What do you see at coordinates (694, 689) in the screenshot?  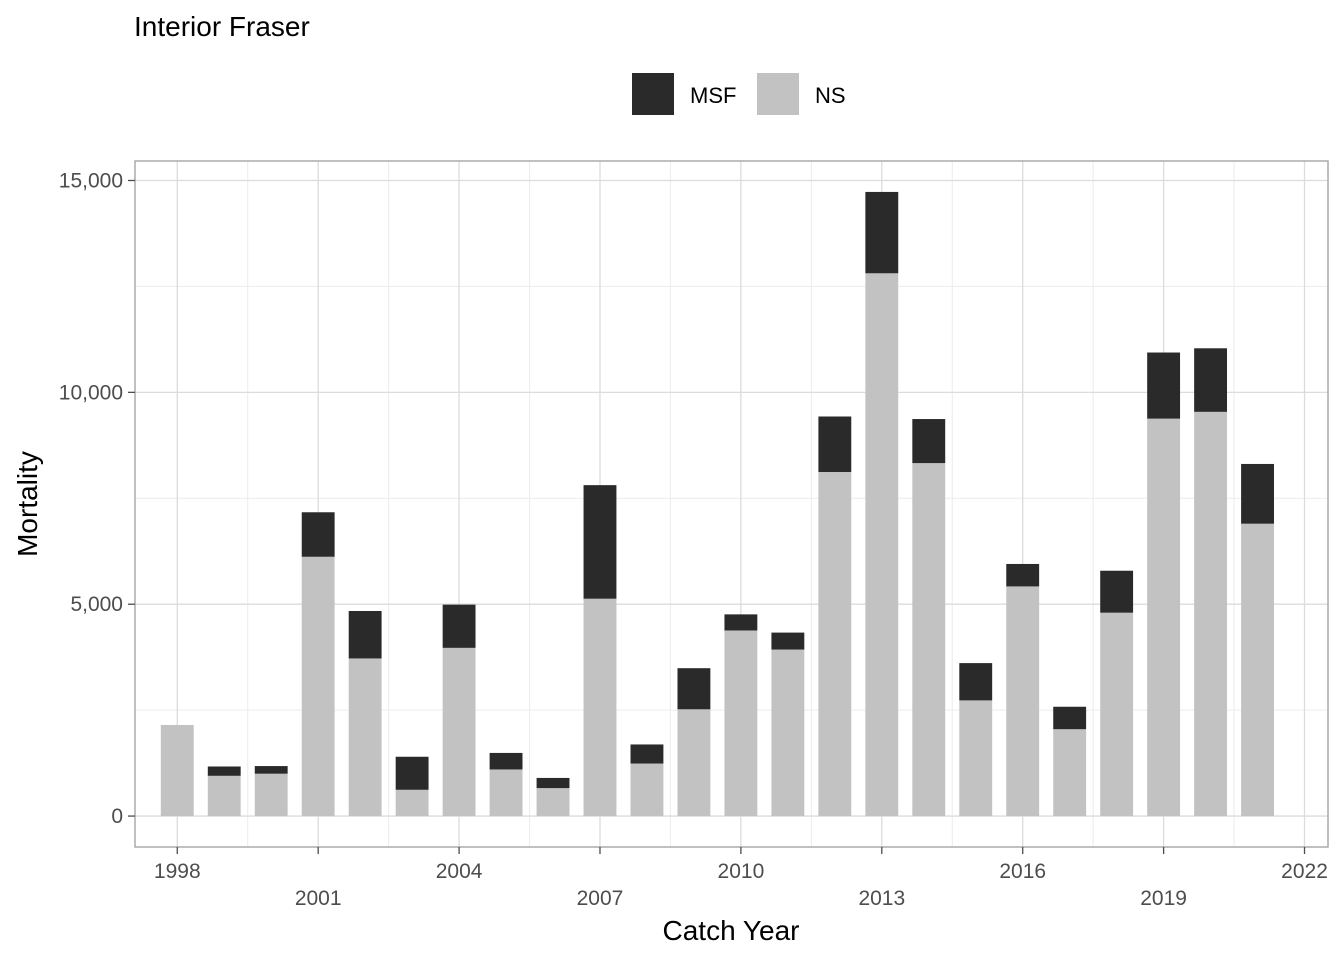 I see `bar-msf-2009` at bounding box center [694, 689].